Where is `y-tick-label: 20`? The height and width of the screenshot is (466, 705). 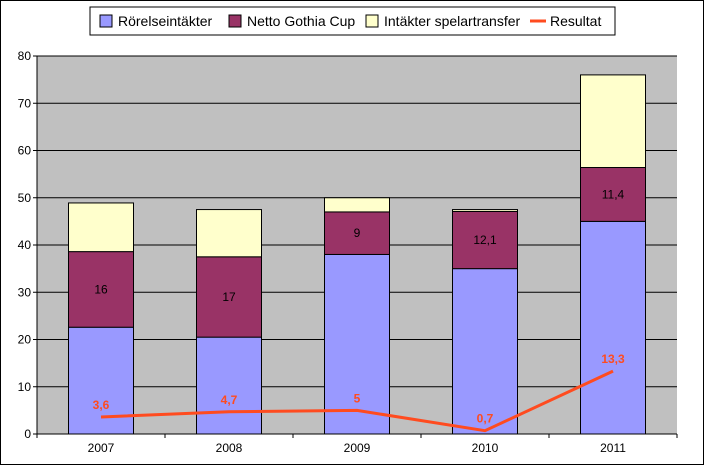 y-tick-label: 20 is located at coordinates (25, 340).